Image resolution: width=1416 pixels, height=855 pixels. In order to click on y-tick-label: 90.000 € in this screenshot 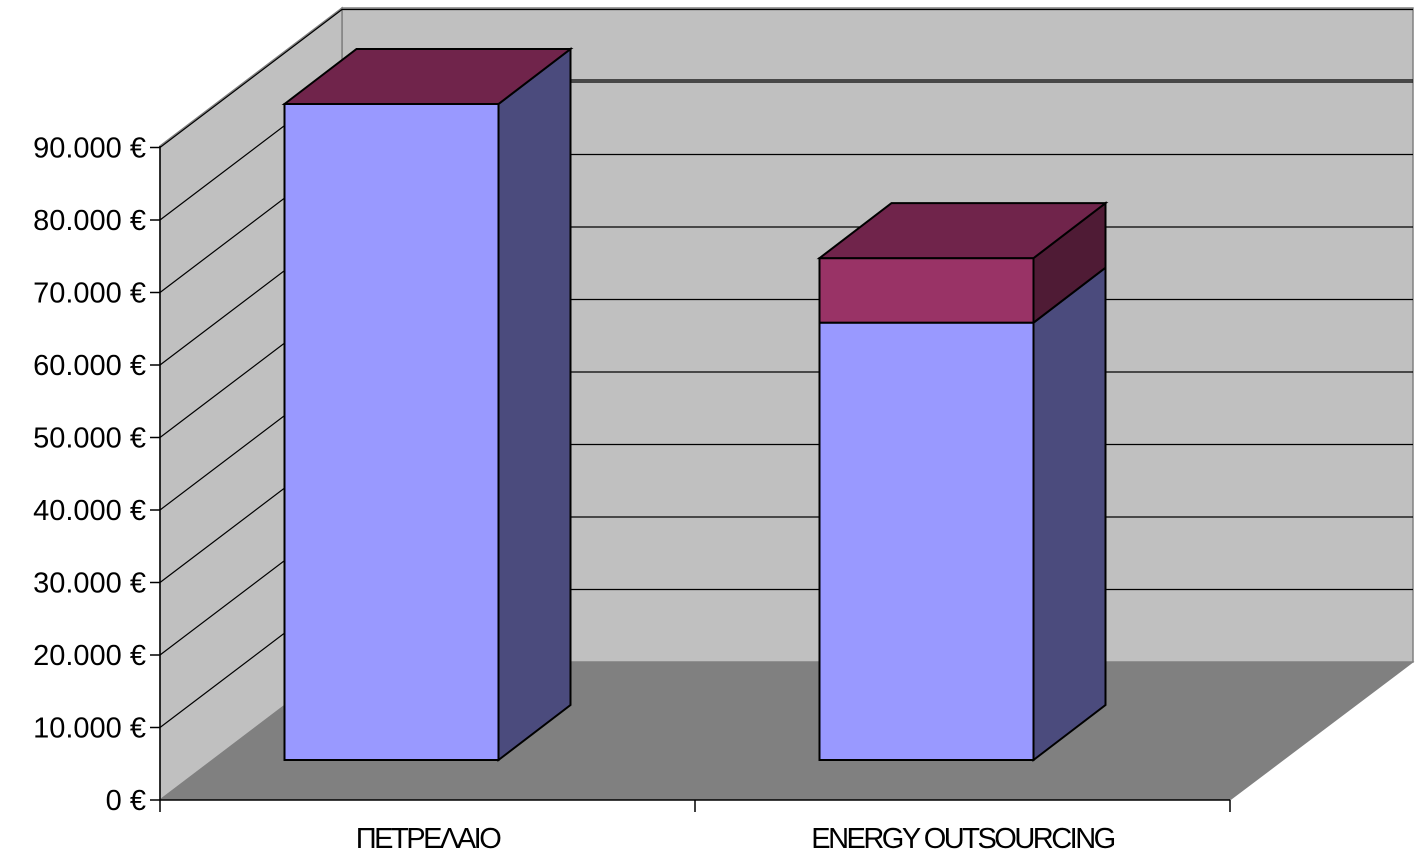, I will do `click(89, 149)`.